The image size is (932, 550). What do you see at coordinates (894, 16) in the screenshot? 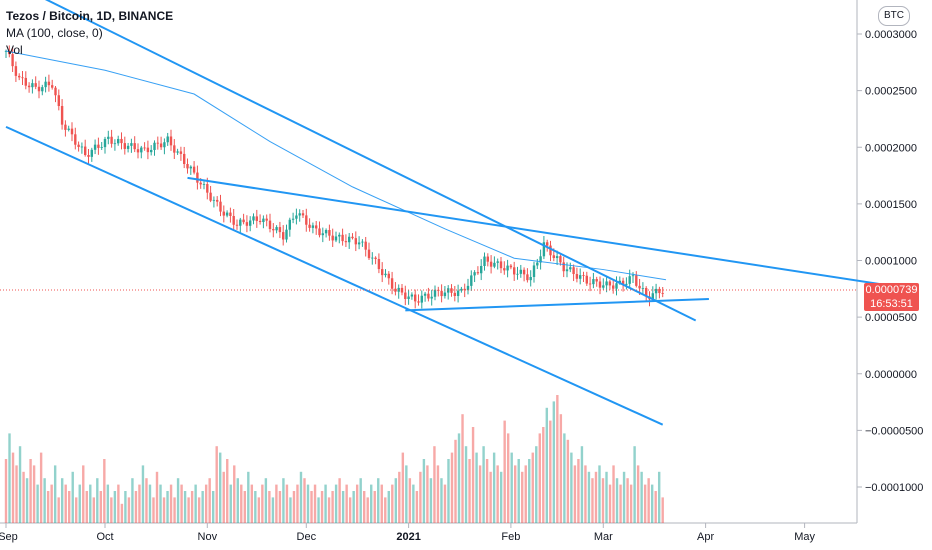
I see `currency-button: BTC` at bounding box center [894, 16].